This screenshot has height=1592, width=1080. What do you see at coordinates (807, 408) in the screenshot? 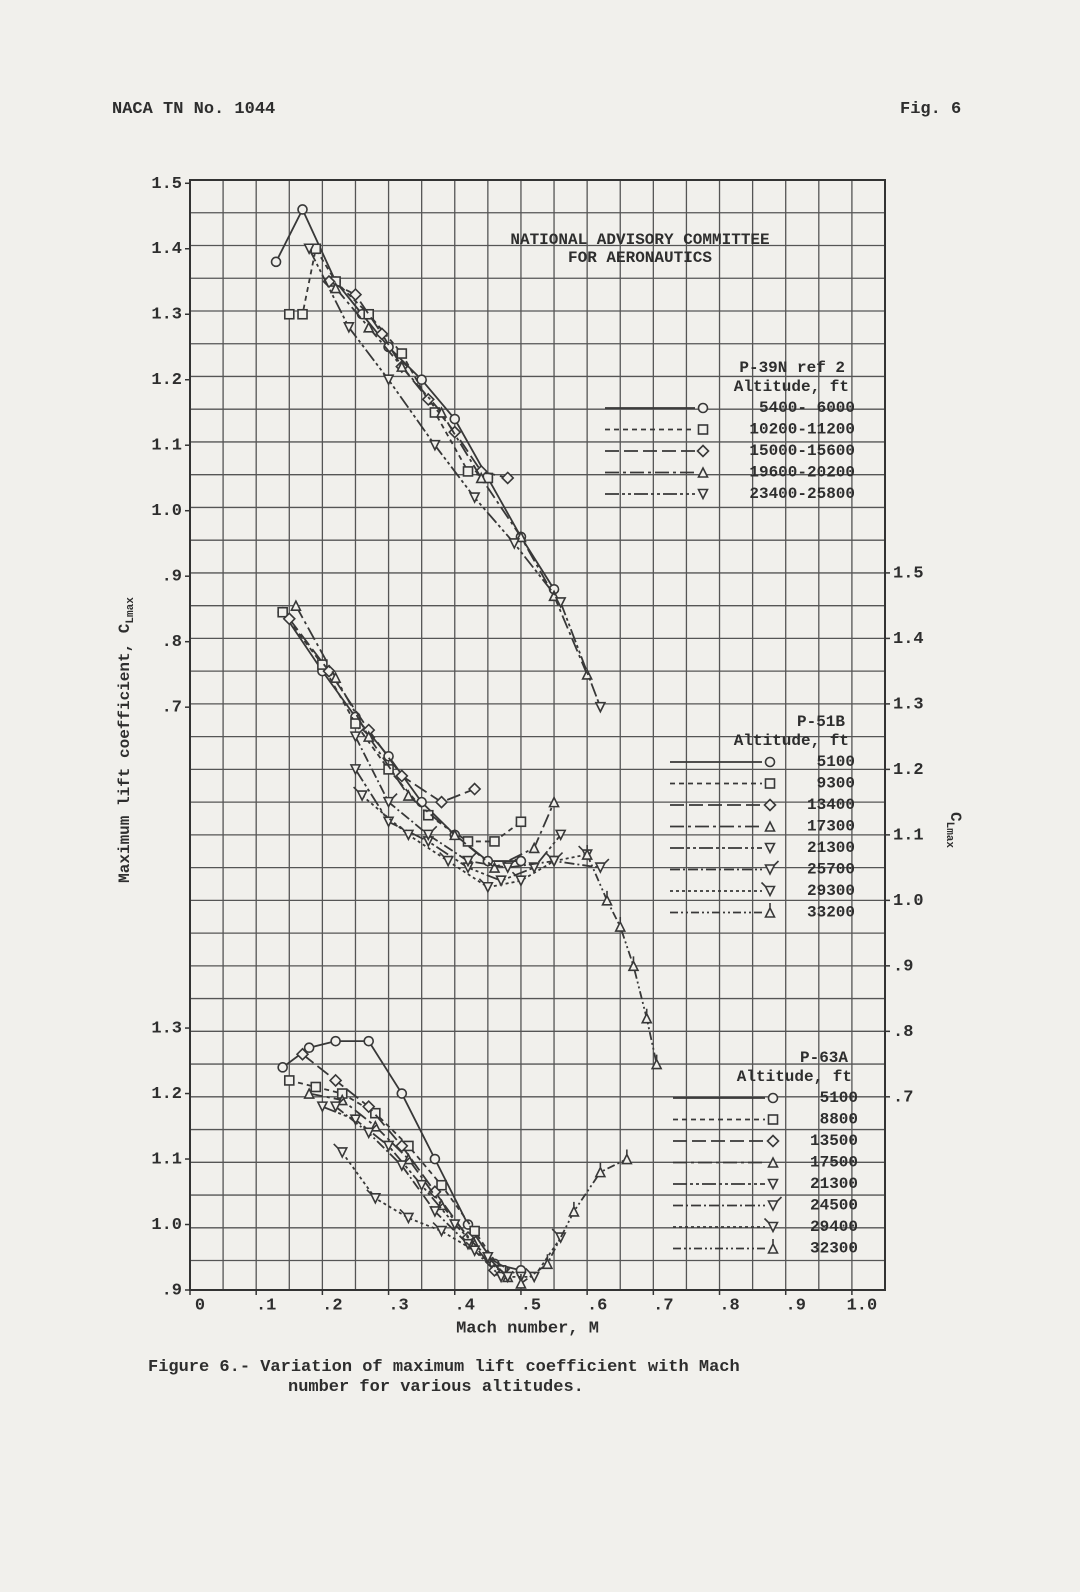
I see `legend-label: 5400- 6000` at bounding box center [807, 408].